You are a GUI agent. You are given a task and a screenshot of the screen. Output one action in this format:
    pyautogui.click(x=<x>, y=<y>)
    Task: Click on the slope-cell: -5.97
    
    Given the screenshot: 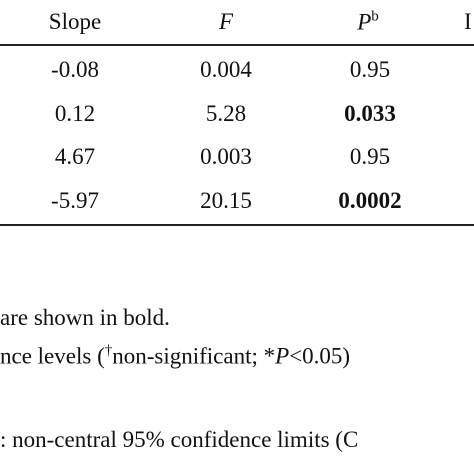 What is the action you would take?
    pyautogui.click(x=75, y=200)
    